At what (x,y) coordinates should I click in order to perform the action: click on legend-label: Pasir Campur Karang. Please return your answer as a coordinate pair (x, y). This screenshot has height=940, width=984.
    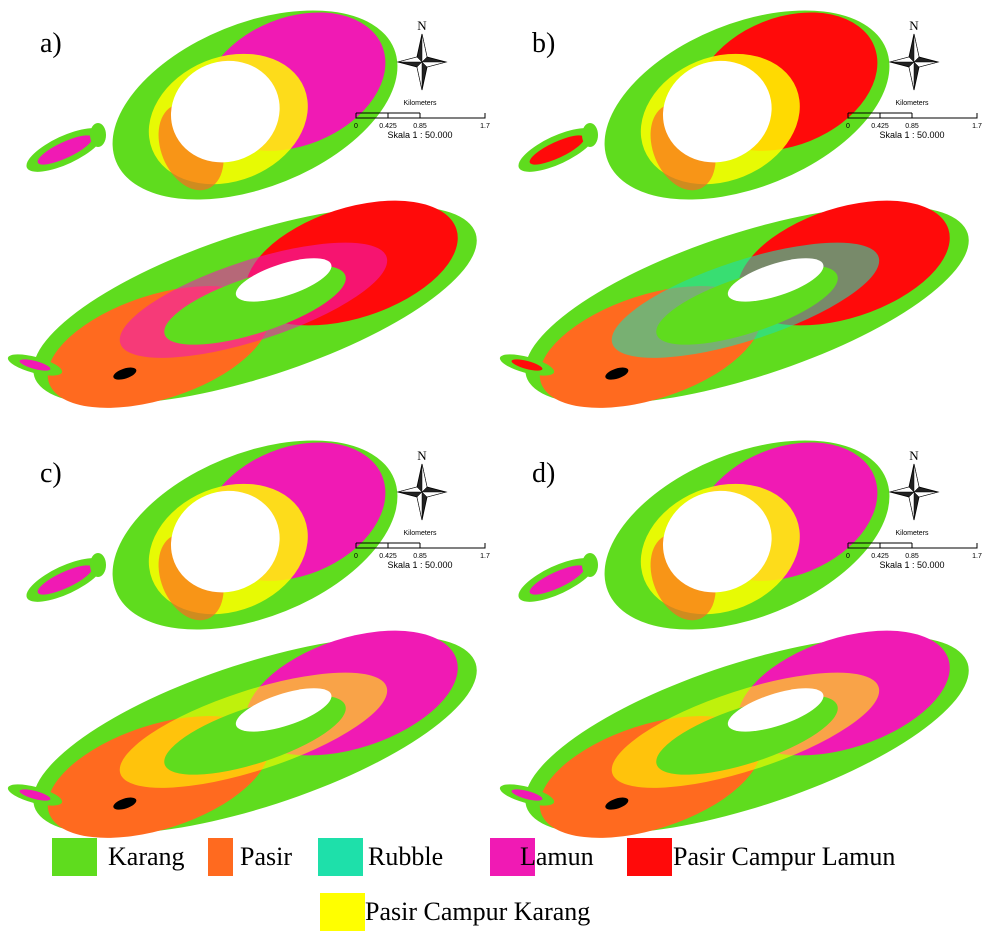
    Looking at the image, I should click on (477, 911).